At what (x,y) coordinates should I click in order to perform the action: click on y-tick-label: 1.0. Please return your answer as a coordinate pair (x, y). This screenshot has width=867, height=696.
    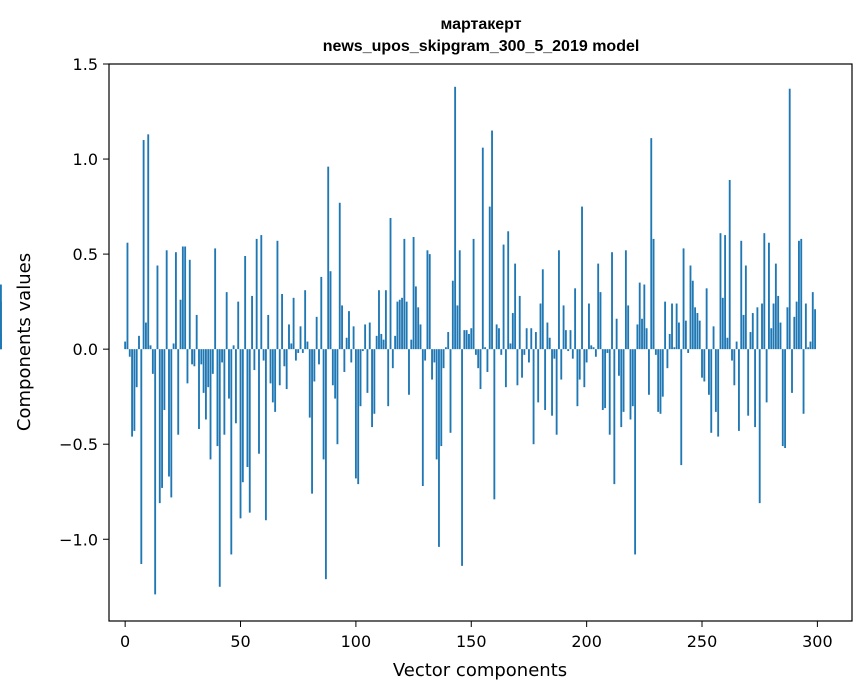
    Looking at the image, I should click on (85, 159).